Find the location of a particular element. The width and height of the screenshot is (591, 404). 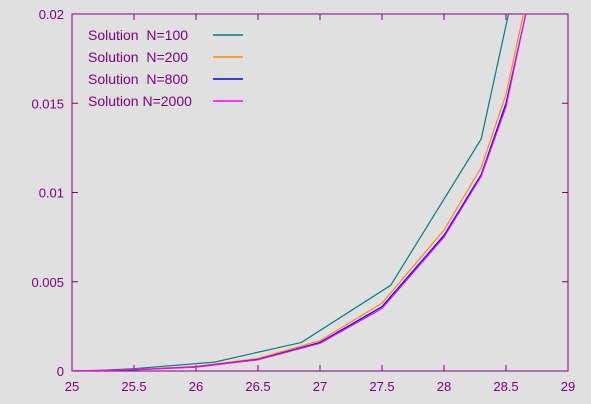

y-tick-label: 0.02 is located at coordinates (51, 14).